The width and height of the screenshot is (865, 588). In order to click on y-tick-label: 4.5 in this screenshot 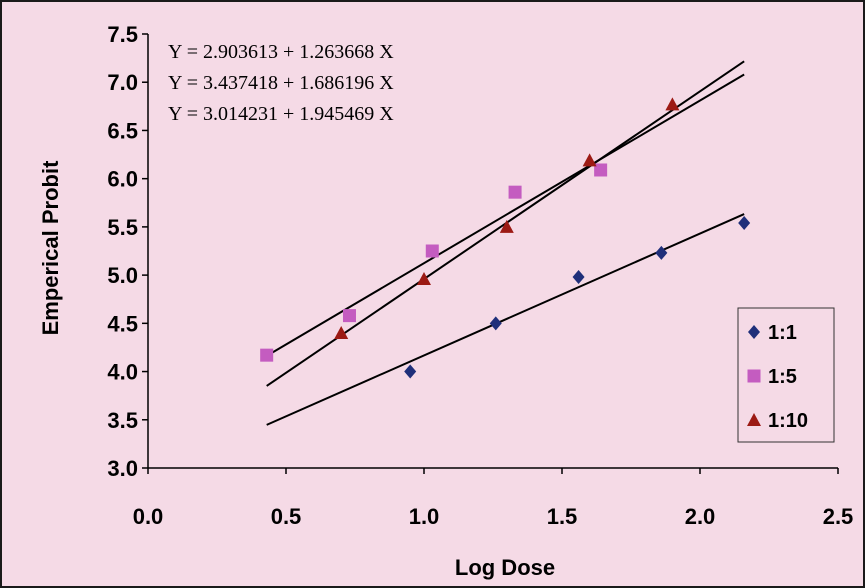, I will do `click(122, 323)`.